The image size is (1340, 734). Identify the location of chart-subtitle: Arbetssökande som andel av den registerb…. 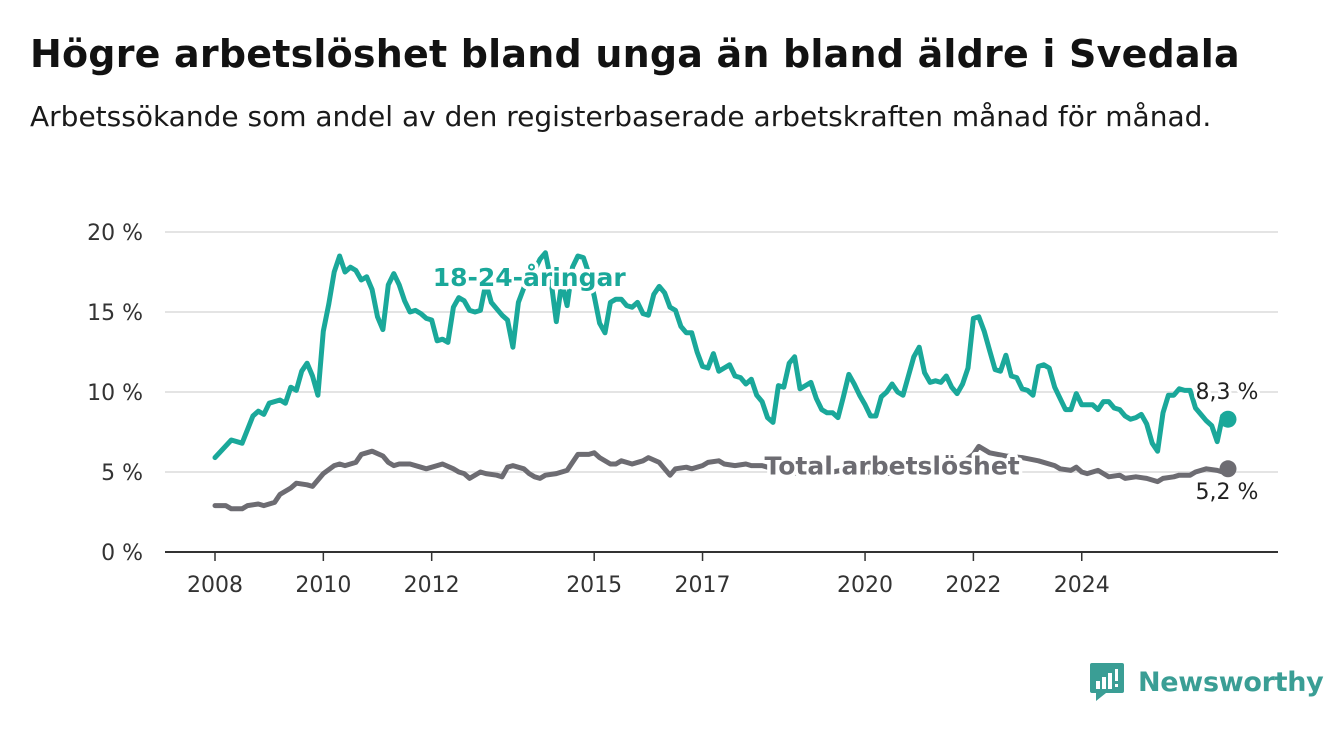
(621, 116).